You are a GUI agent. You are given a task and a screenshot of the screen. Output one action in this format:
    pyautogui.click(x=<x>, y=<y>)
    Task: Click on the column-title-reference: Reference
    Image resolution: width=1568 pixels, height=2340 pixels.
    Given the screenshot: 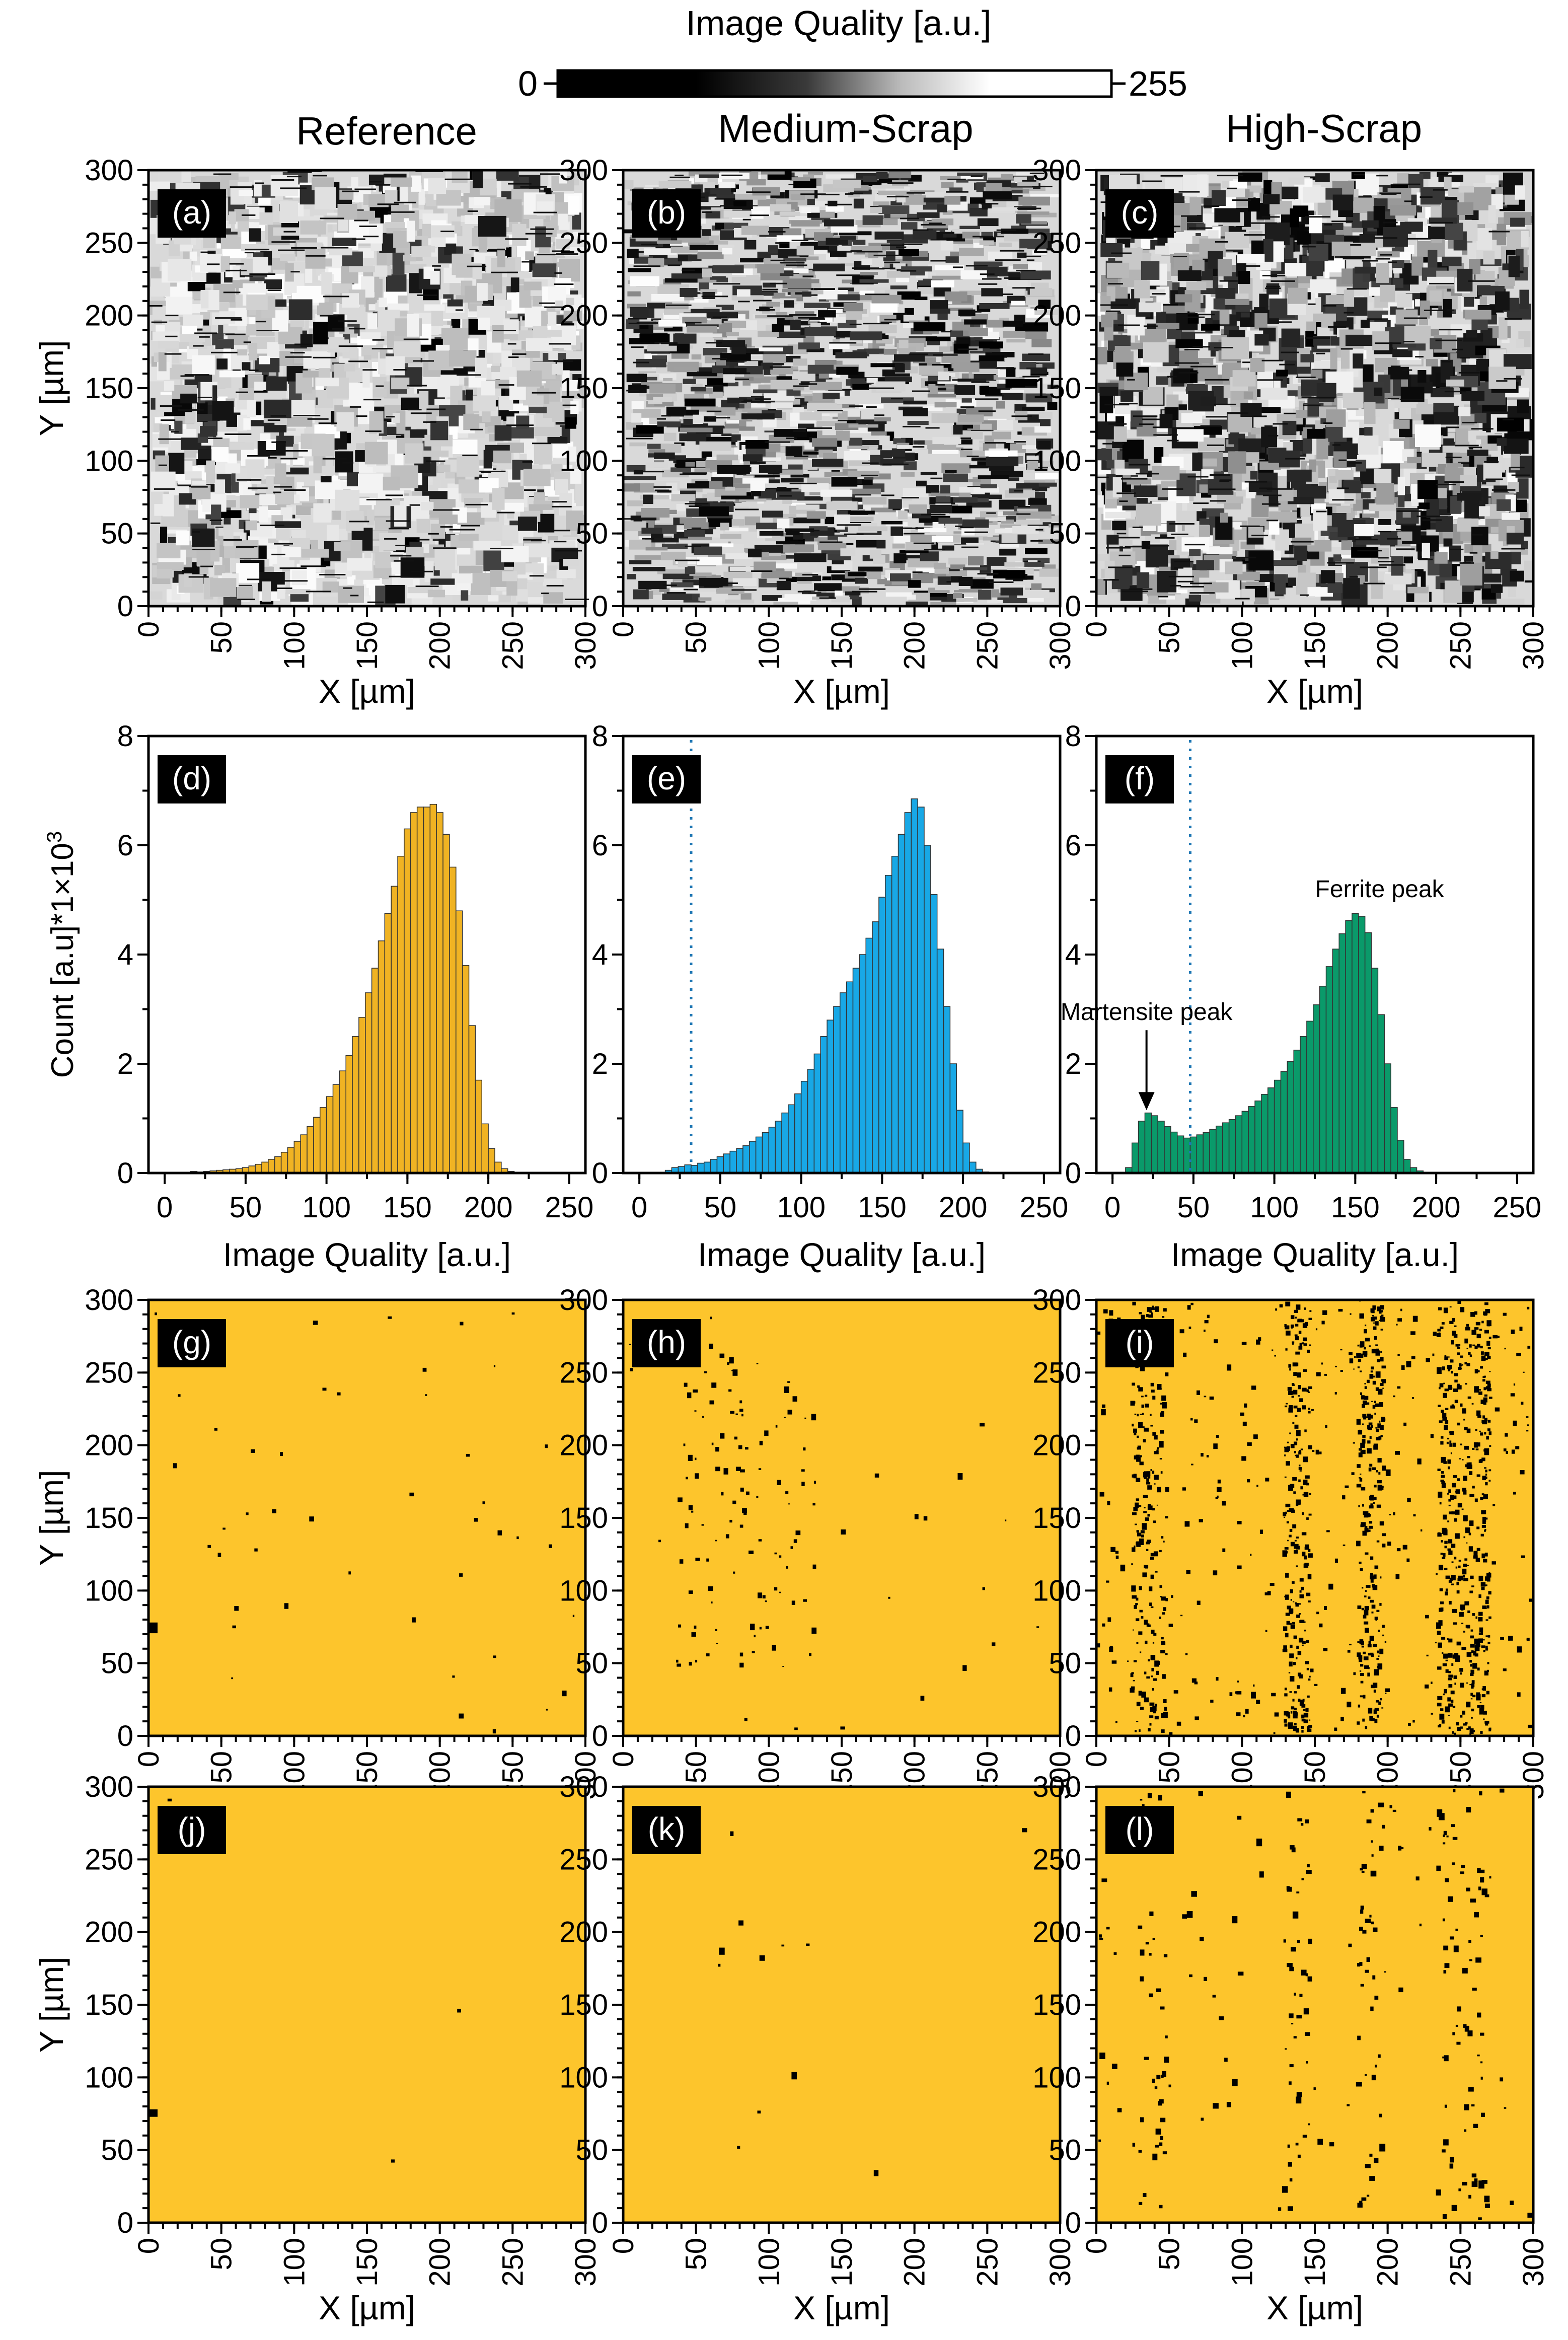 What is the action you would take?
    pyautogui.click(x=386, y=131)
    